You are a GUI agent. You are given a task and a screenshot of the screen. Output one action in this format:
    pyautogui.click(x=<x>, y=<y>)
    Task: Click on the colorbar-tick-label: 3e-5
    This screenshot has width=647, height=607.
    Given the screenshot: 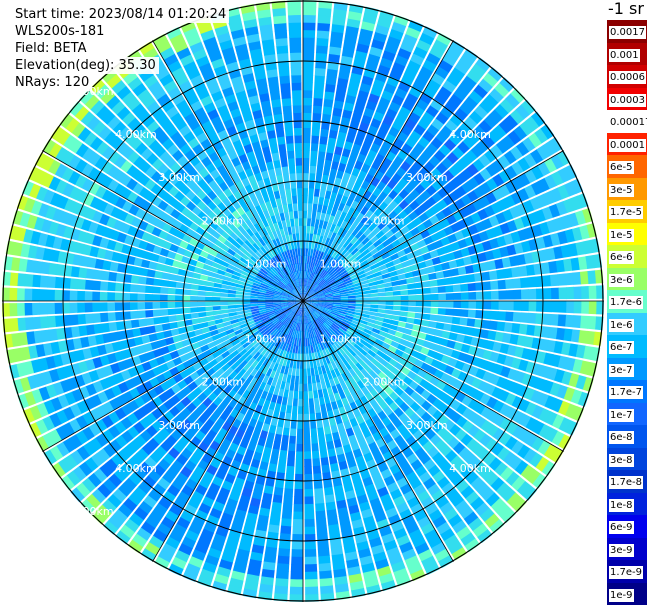 What is the action you would take?
    pyautogui.click(x=621, y=190)
    